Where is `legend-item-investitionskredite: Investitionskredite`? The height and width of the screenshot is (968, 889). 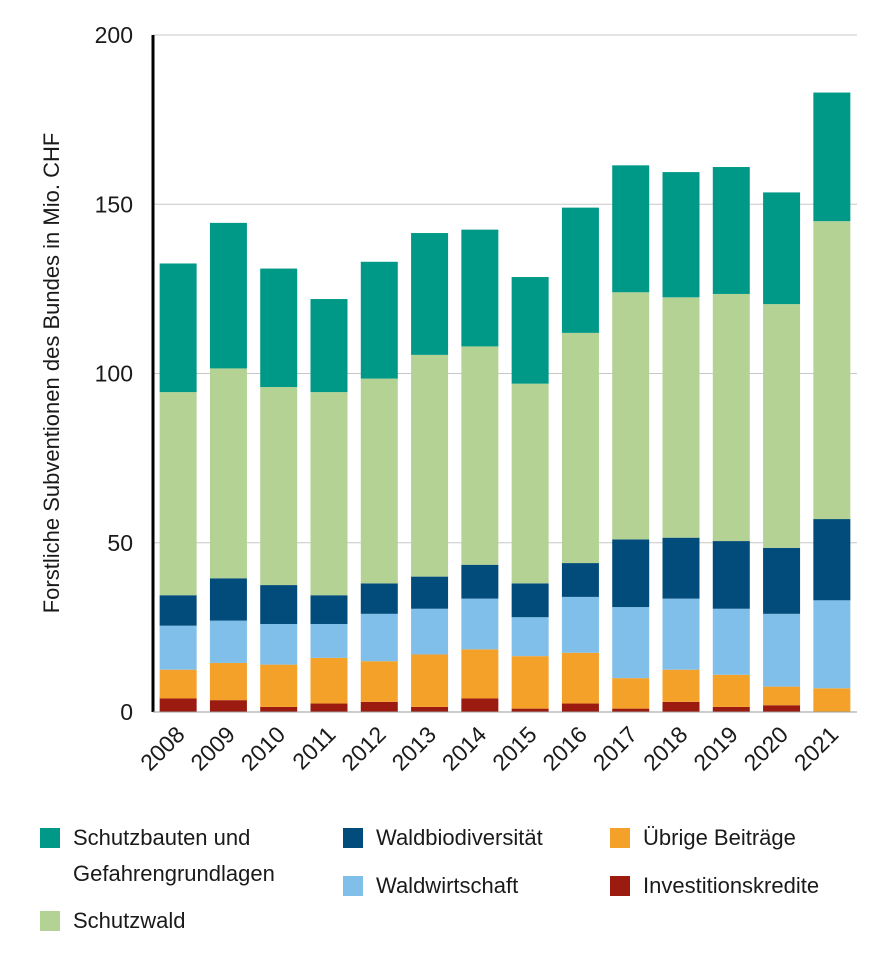 legend-item-investitionskredite: Investitionskredite is located at coordinates (714, 886).